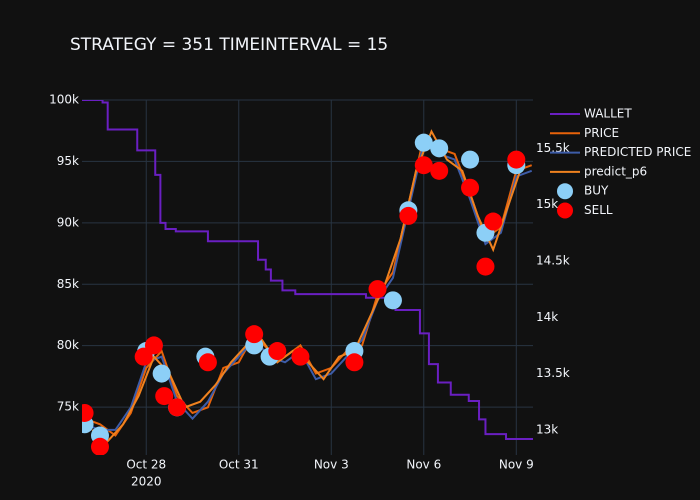  Describe the element at coordinates (68, 345) in the screenshot. I see `y-tick-label: 80k` at that location.